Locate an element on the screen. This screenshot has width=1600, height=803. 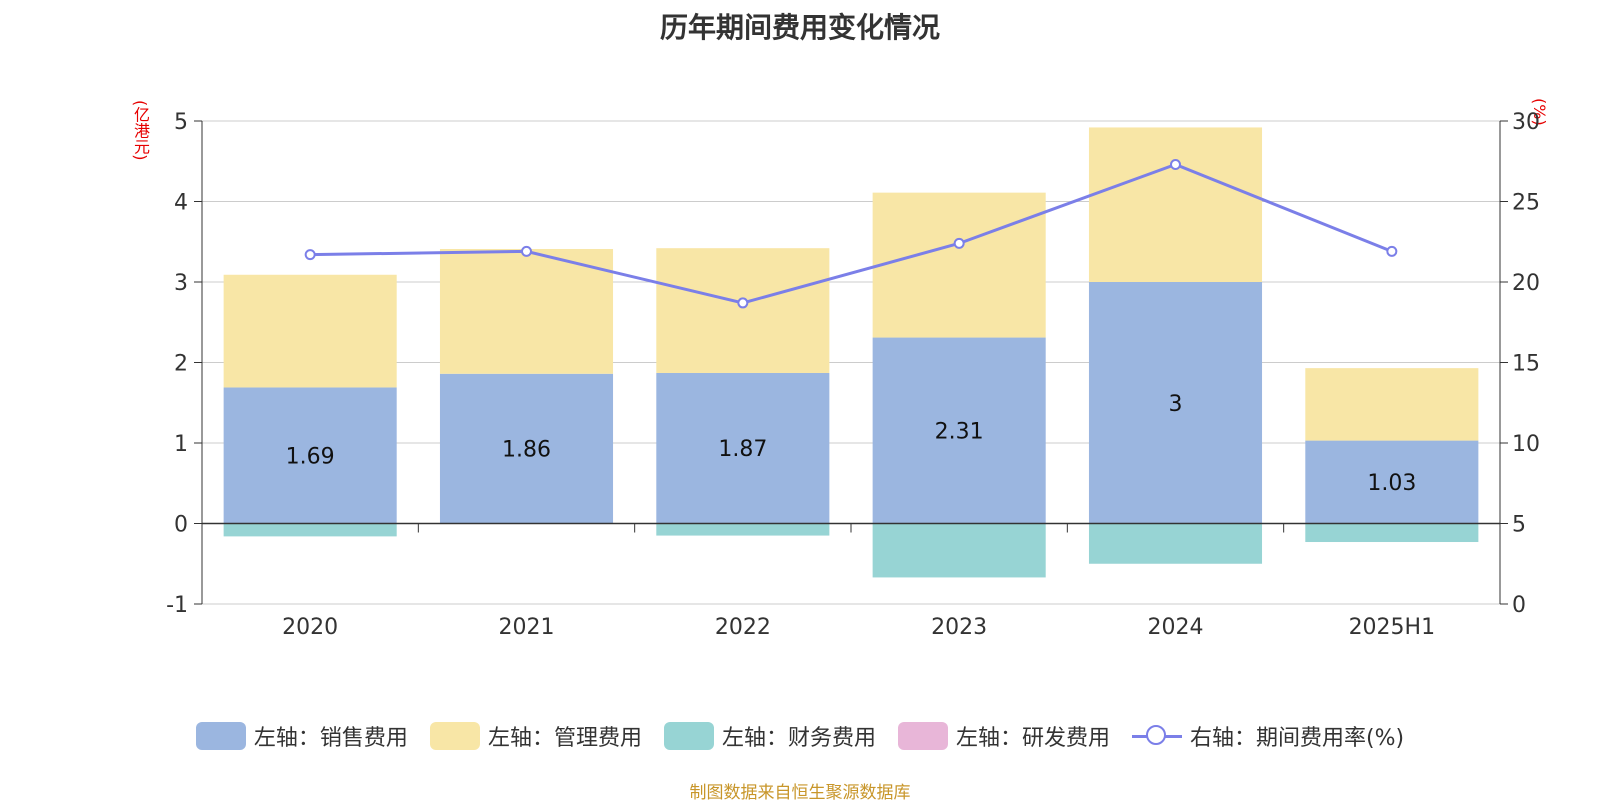
right-axis-unit: (%) is located at coordinates (1539, 112).